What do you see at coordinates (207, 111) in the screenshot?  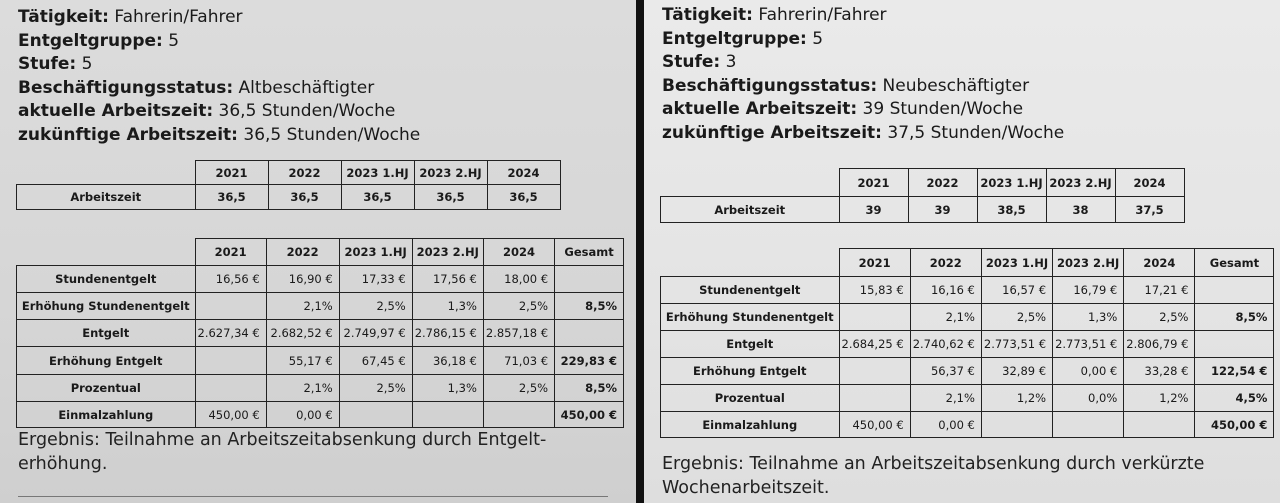 I see `info-row: aktuelle Arbeitszeit: 36,5 Stunden/Woche` at bounding box center [207, 111].